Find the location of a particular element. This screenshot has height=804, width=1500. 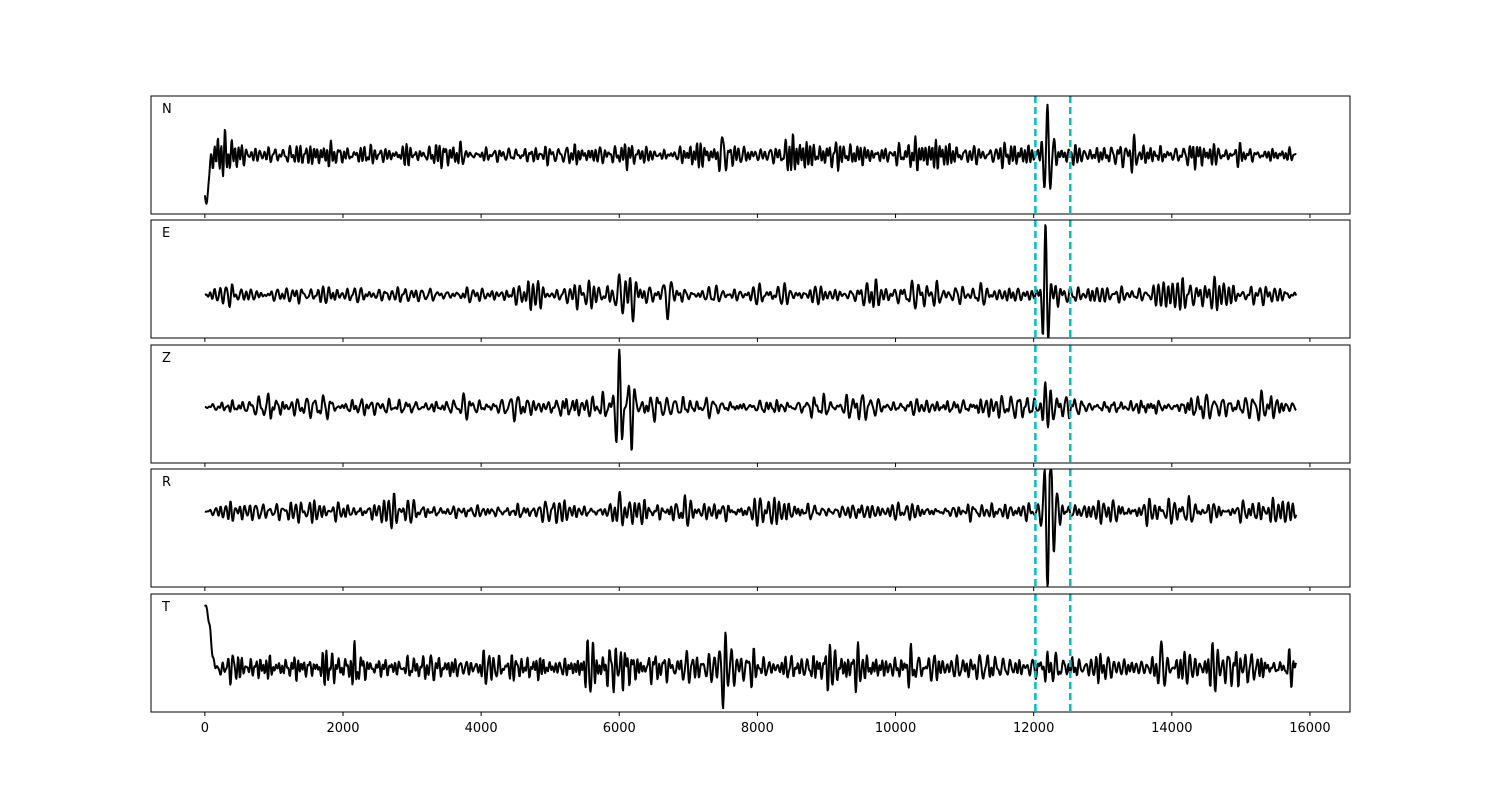

trace-n is located at coordinates (750, 154).